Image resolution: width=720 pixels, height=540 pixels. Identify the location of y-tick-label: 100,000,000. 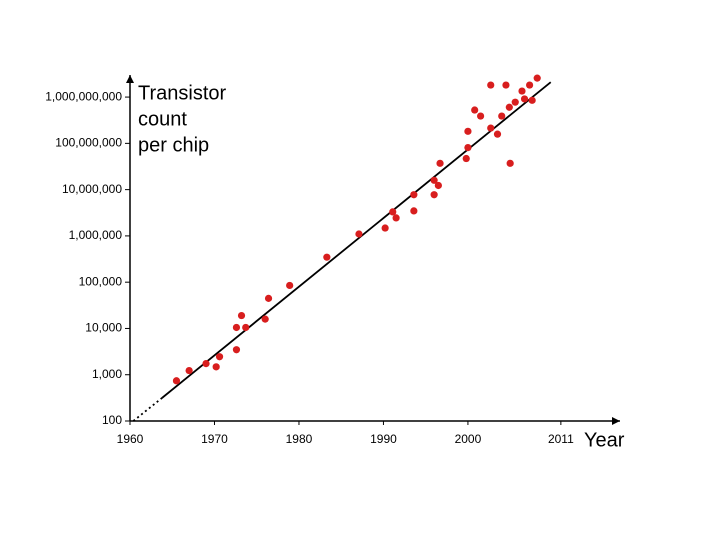
(88, 143).